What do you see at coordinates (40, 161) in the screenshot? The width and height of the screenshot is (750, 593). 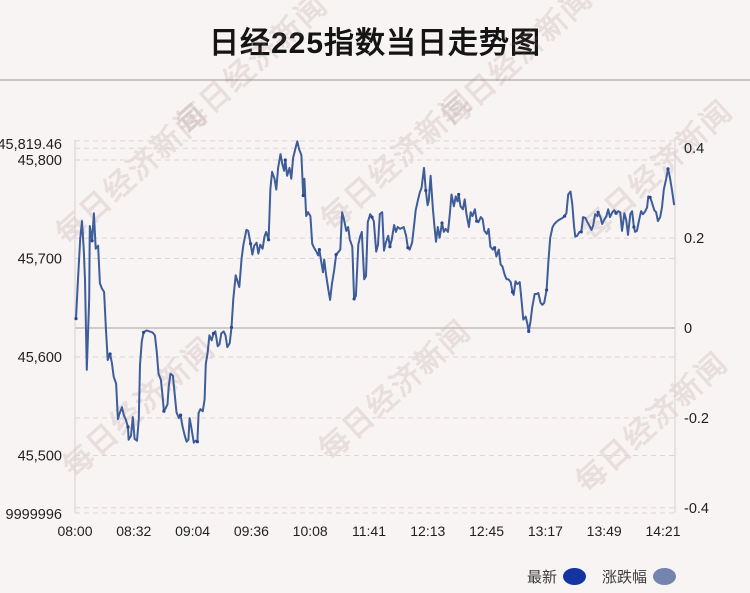 I see `left-axis-tick-label: 45,800` at bounding box center [40, 161].